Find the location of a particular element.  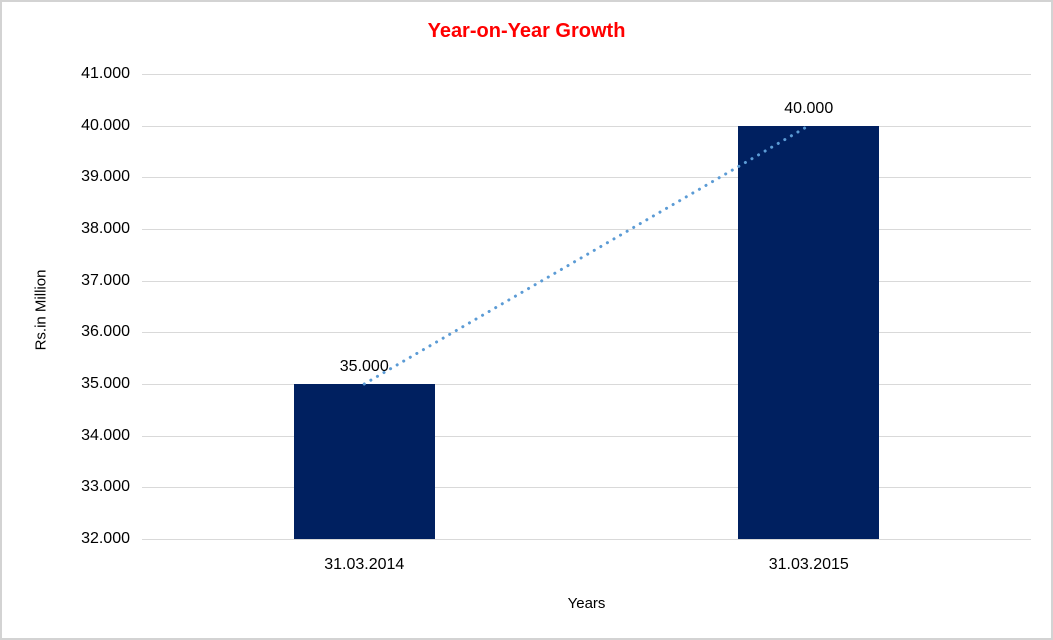

data-label: 35.000 is located at coordinates (364, 366).